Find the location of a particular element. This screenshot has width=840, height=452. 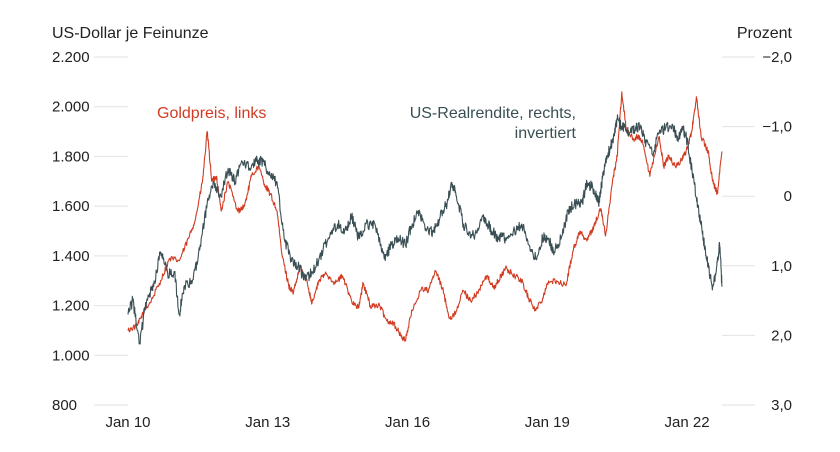

right-tick-label: 0 is located at coordinates (788, 196).